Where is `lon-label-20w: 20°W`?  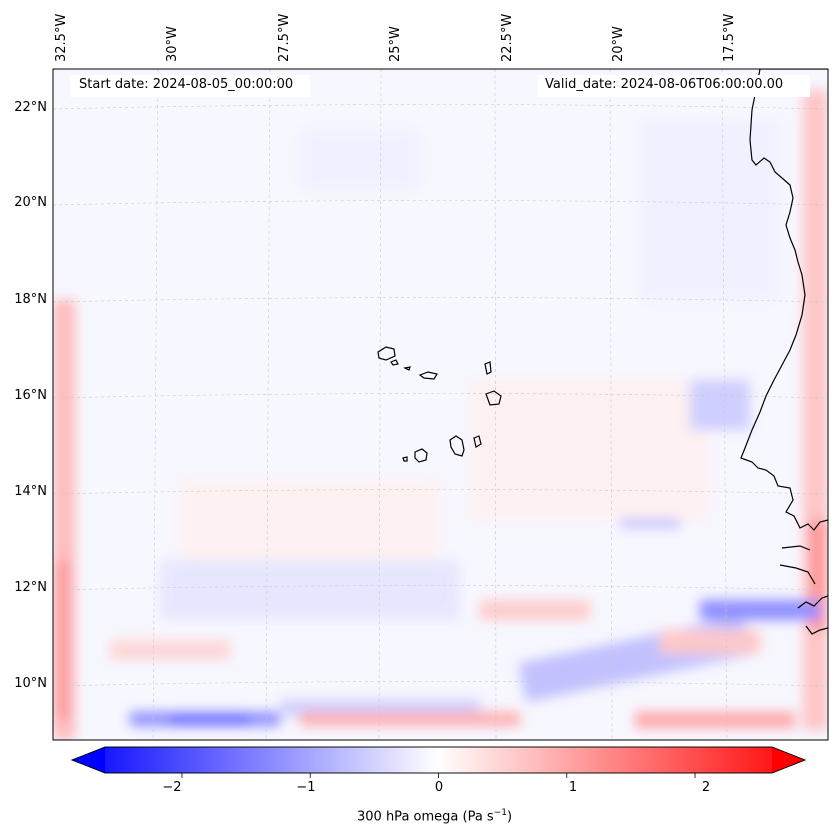
lon-label-20w: 20°W is located at coordinates (618, 44).